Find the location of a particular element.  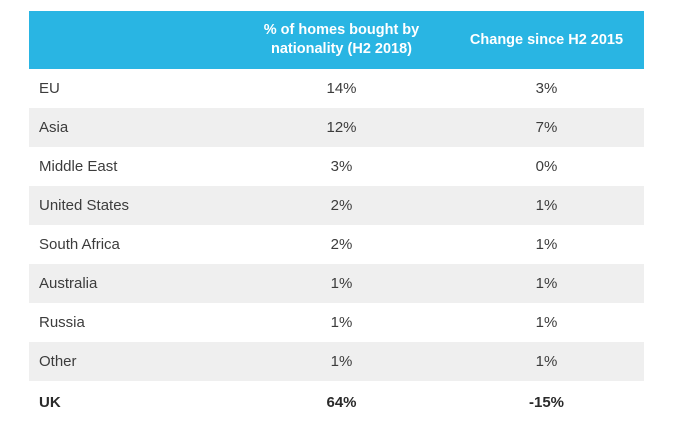

share-cell: 14% is located at coordinates (341, 88).